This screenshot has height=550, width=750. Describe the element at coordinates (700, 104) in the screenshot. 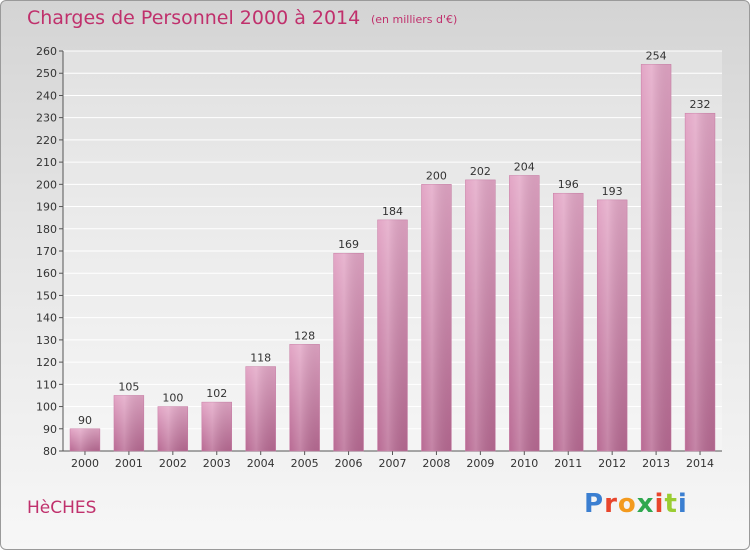

I see `bar-value-label: 232` at that location.